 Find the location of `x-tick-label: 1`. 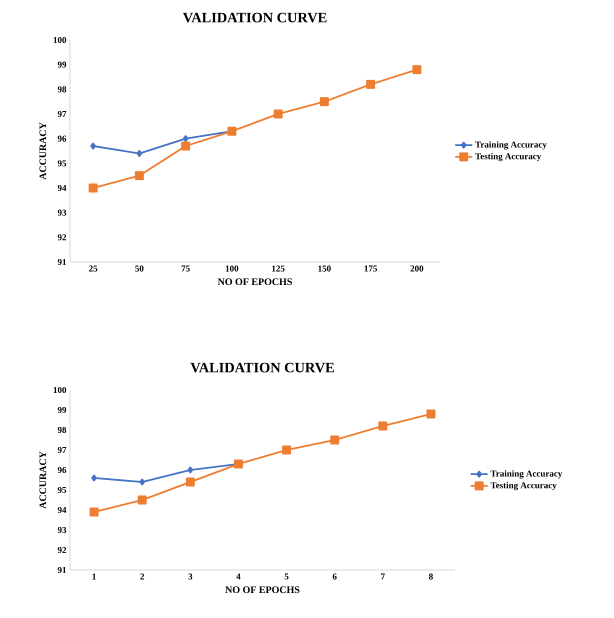

x-tick-label: 1 is located at coordinates (94, 577).